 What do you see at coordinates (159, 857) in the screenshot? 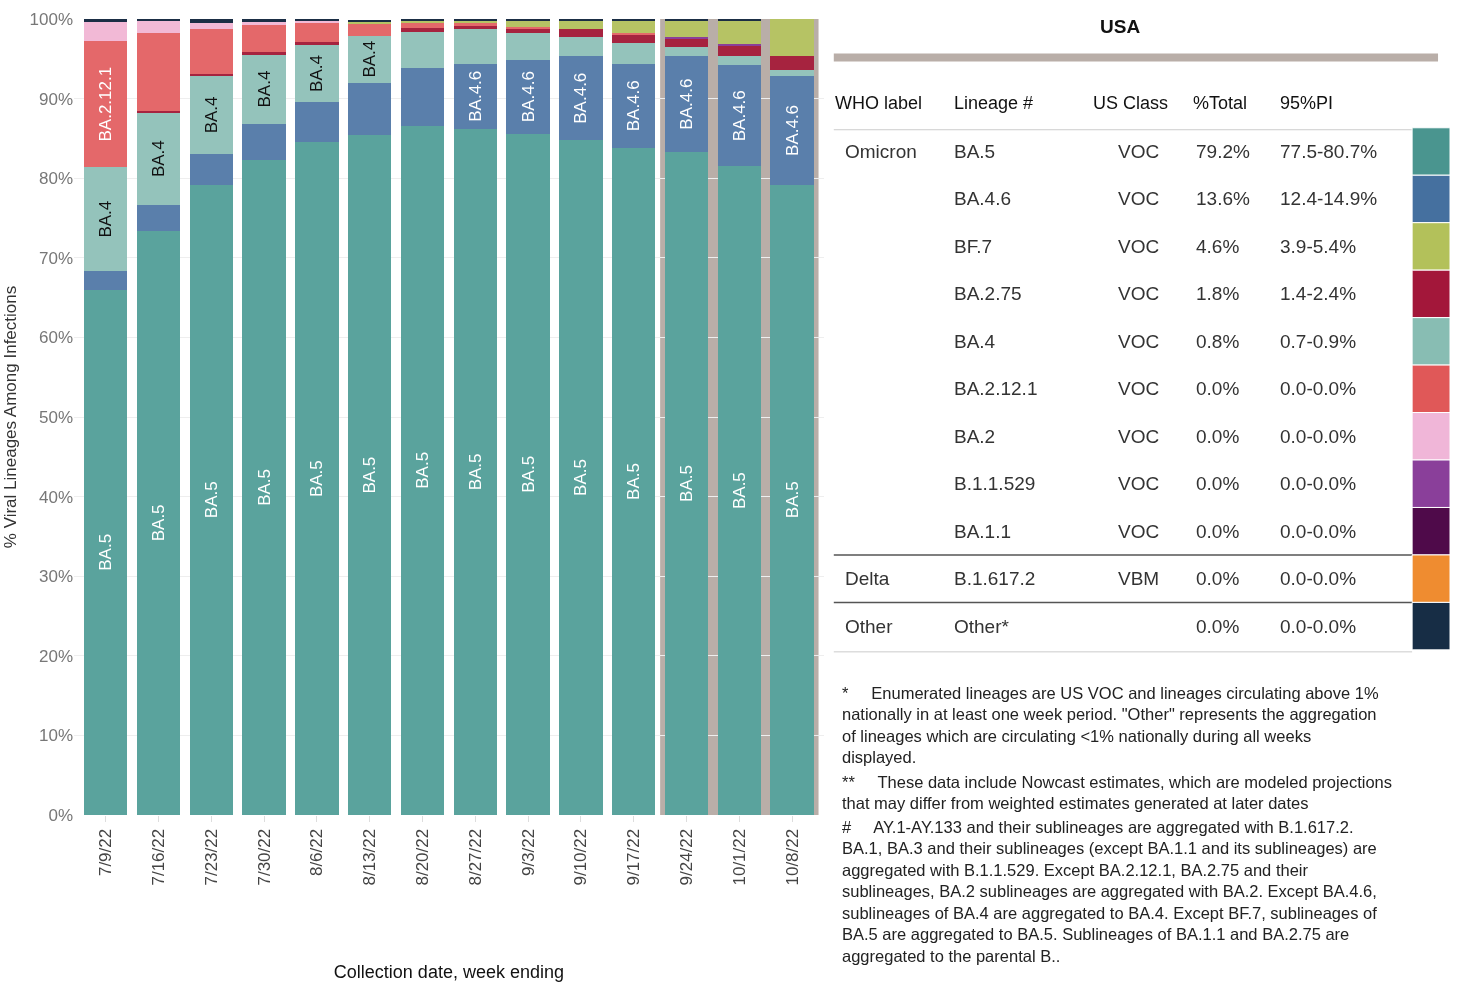
I see `x-tick-label: 7/16/22` at bounding box center [159, 857].